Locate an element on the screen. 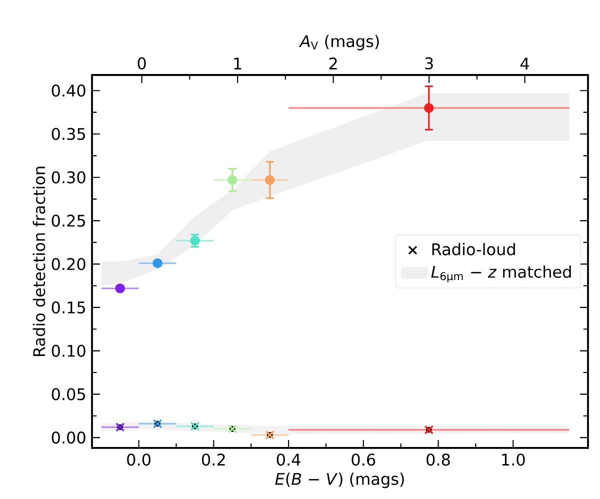  y-tick-label: 0.05 is located at coordinates (69, 394).